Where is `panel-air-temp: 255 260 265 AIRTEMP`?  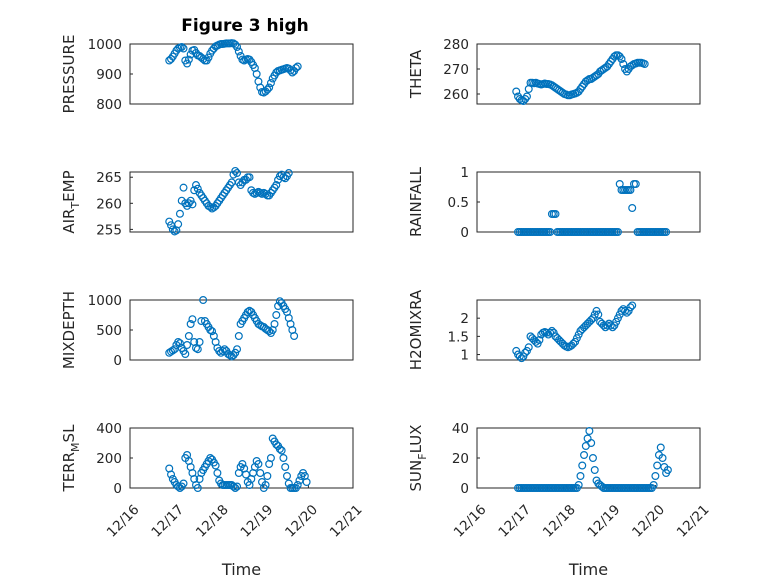 panel-air-temp: 255 260 265 AIRTEMP is located at coordinates (207, 202).